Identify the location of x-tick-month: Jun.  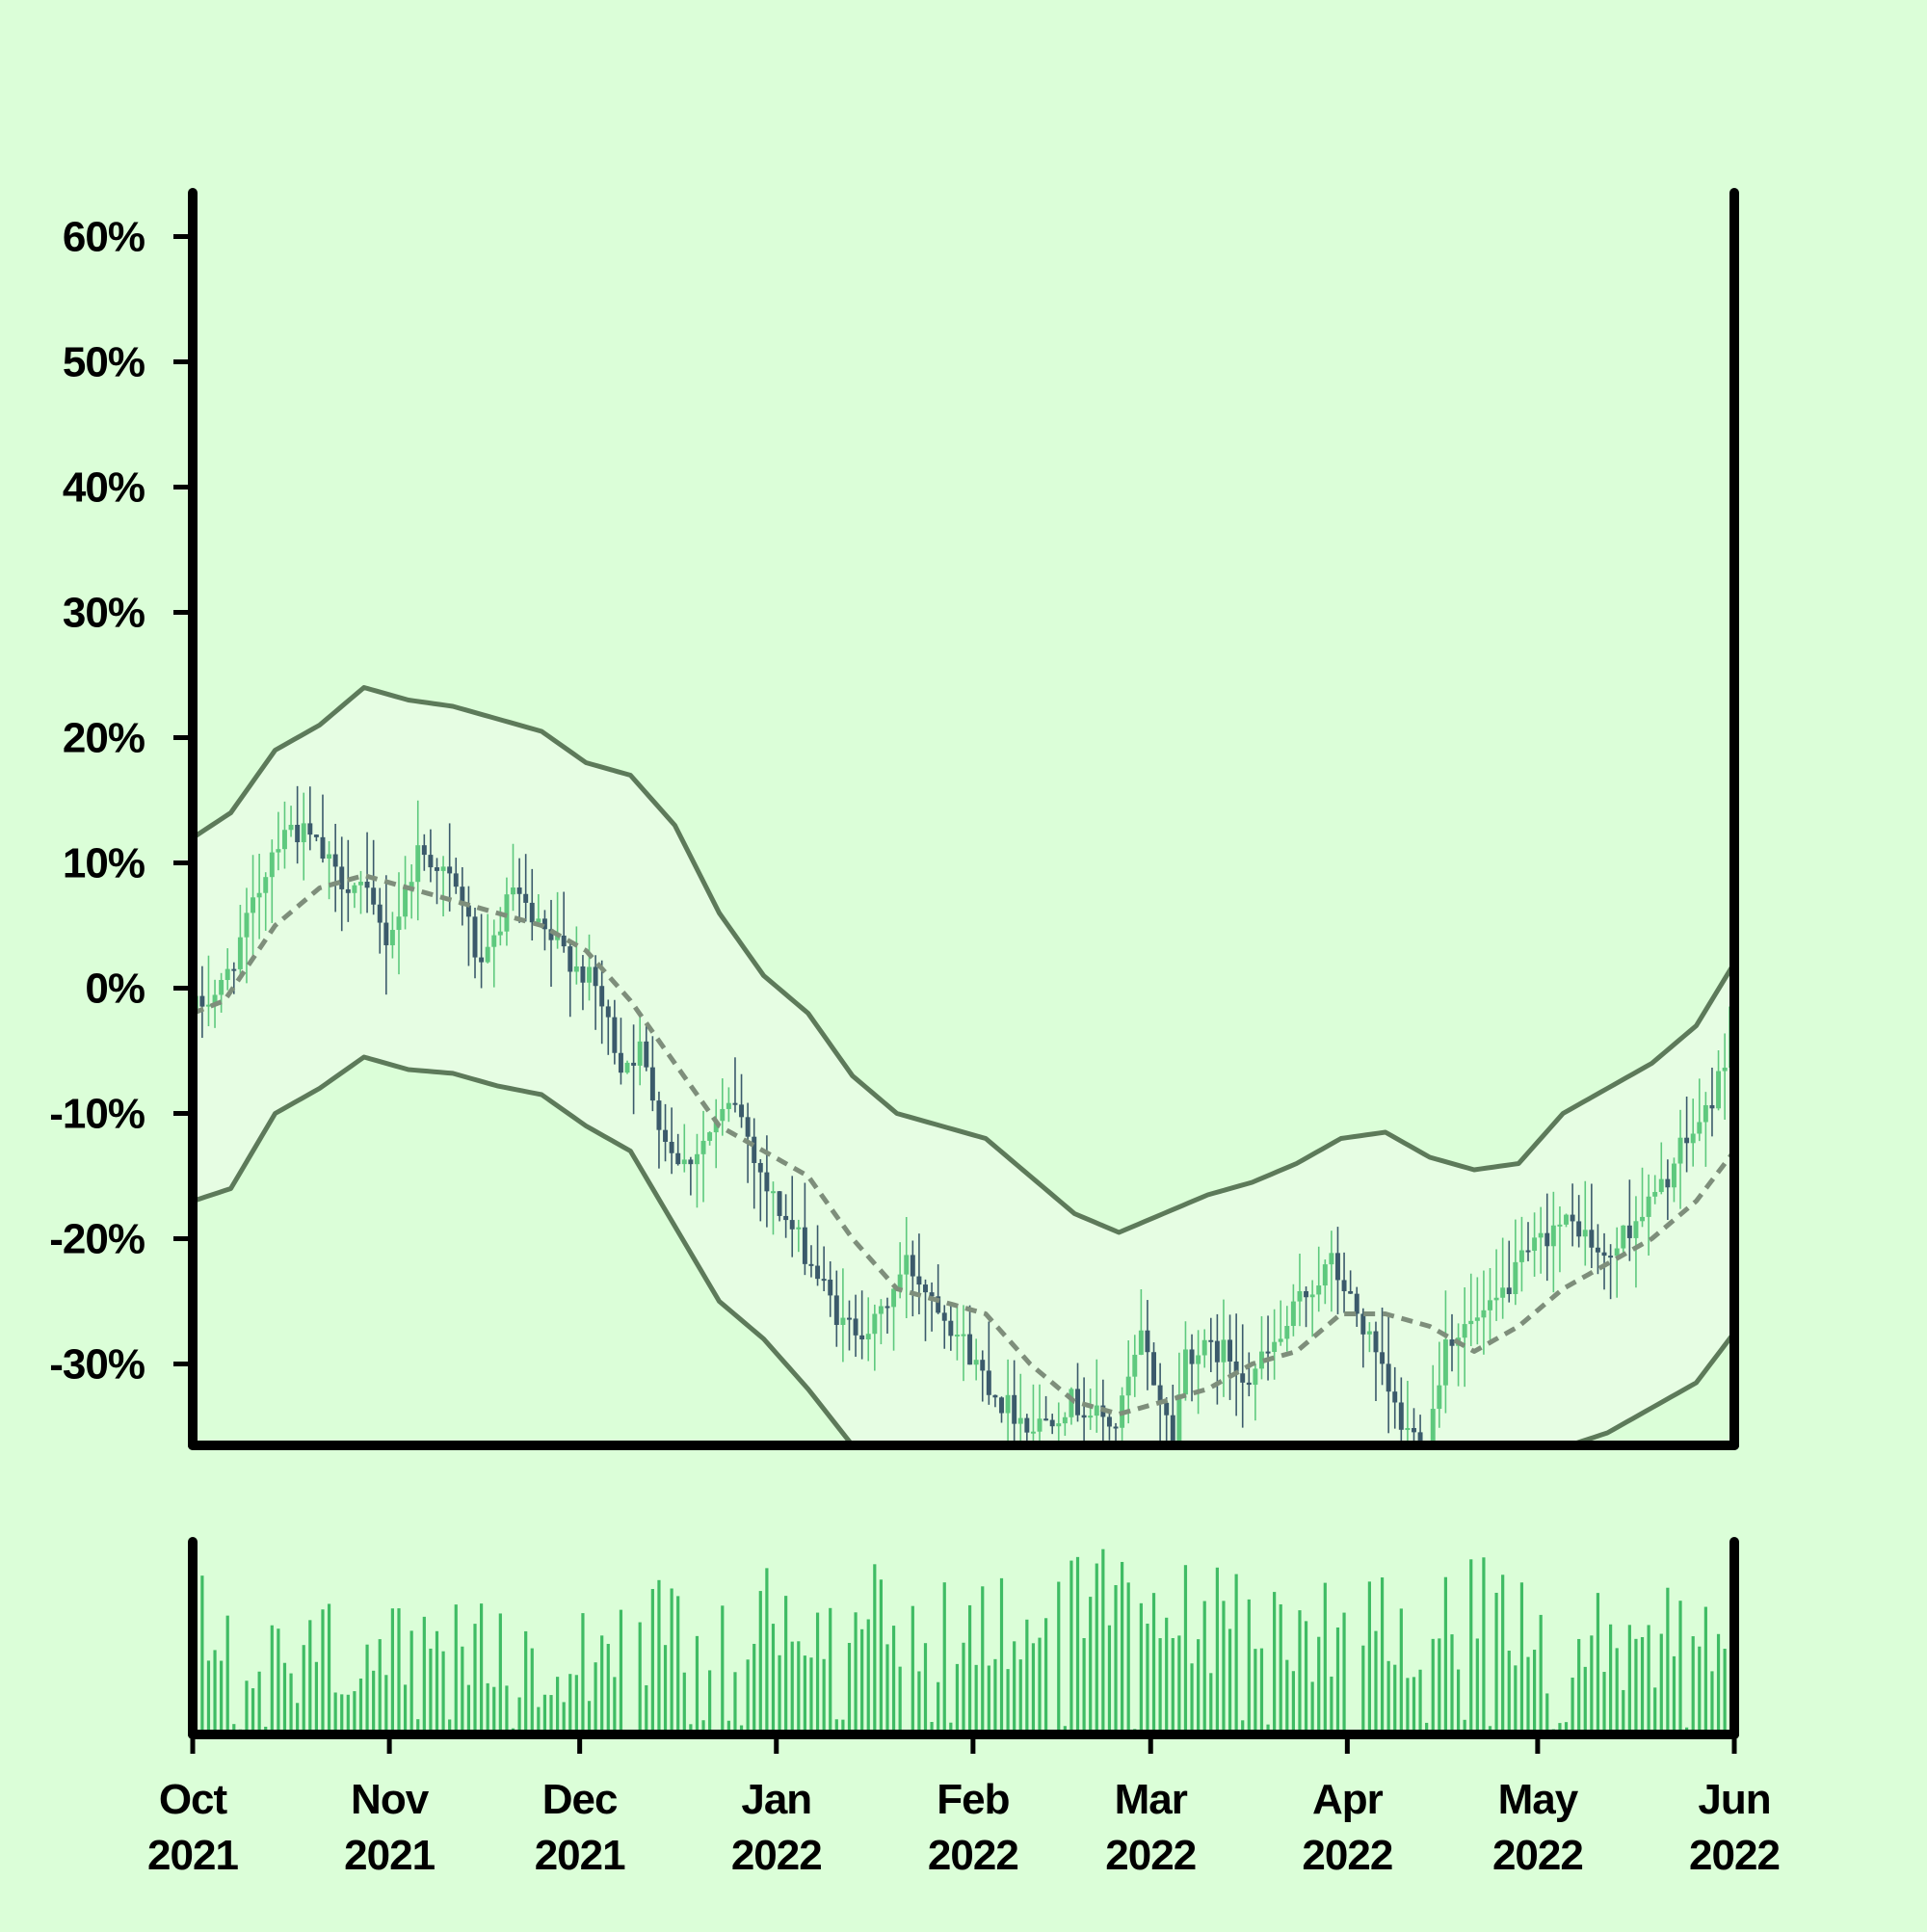
(1734, 1799).